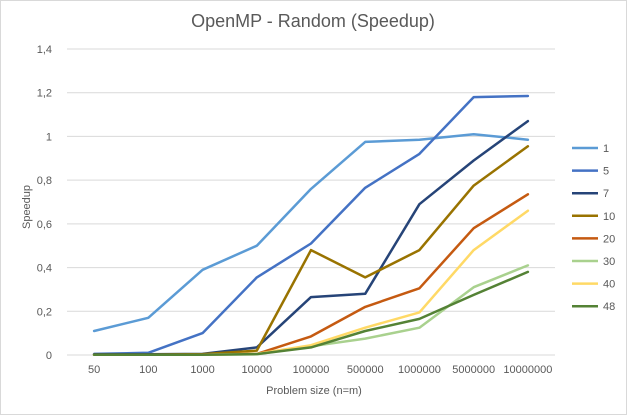 The height and width of the screenshot is (415, 627). I want to click on legend-item: 20, so click(593, 239).